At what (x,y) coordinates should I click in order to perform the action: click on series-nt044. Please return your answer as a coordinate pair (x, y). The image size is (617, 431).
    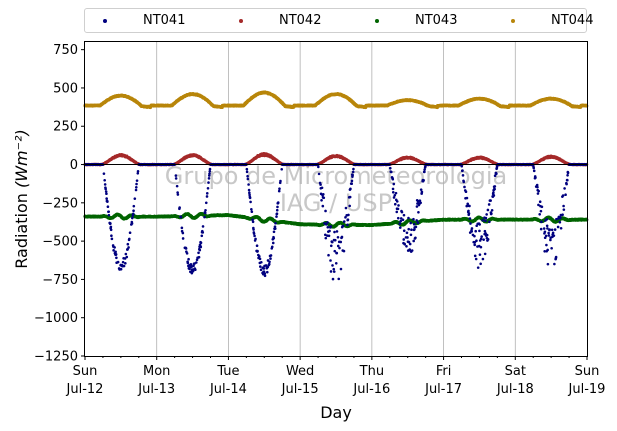
    Looking at the image, I should click on (336, 100).